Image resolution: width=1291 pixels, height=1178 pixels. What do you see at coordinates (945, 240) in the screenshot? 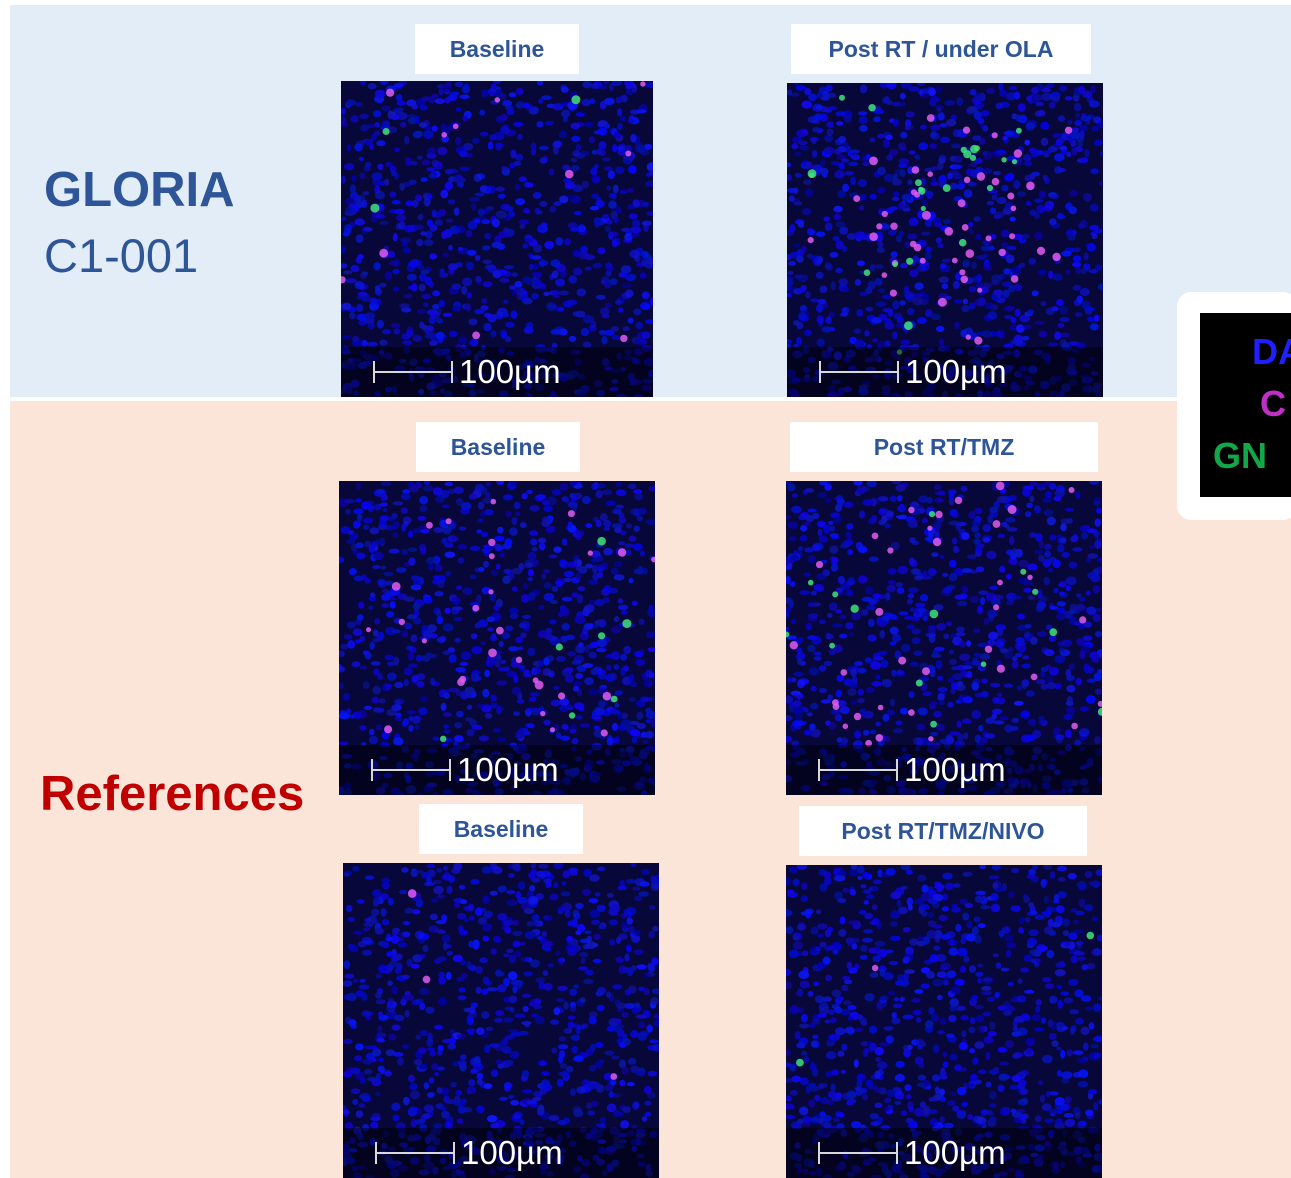
I see `micrograph-gloria-post: 100µm` at bounding box center [945, 240].